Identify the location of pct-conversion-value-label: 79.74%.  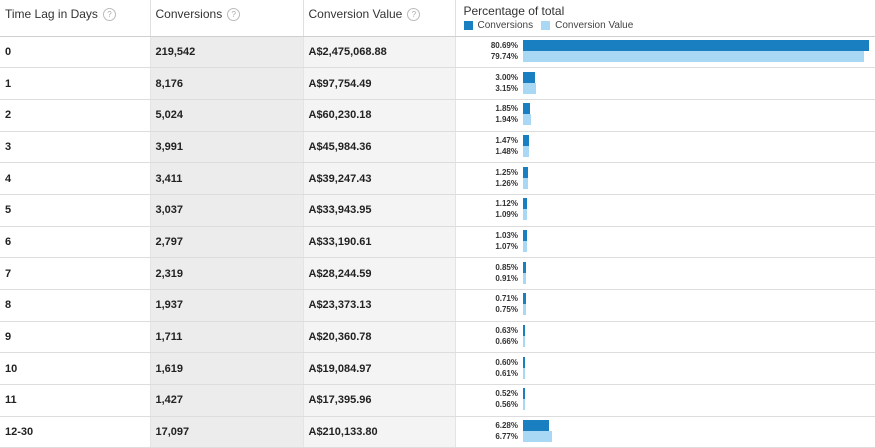
(498, 57).